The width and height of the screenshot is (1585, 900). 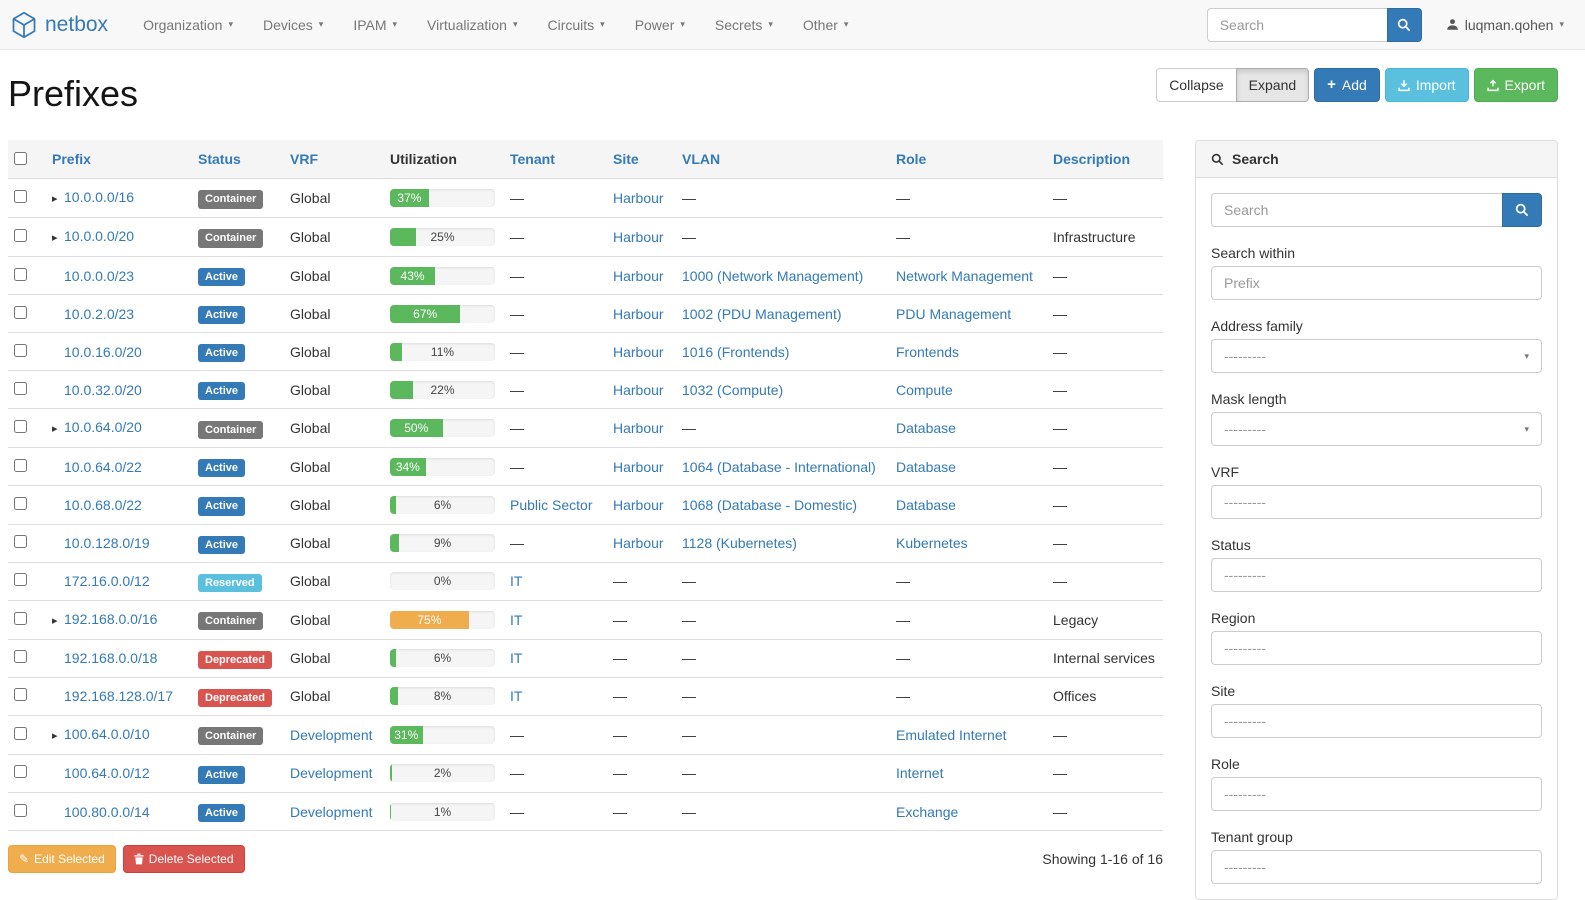 What do you see at coordinates (62, 859) in the screenshot?
I see `edit-selected-button: ✎ Edit Selected` at bounding box center [62, 859].